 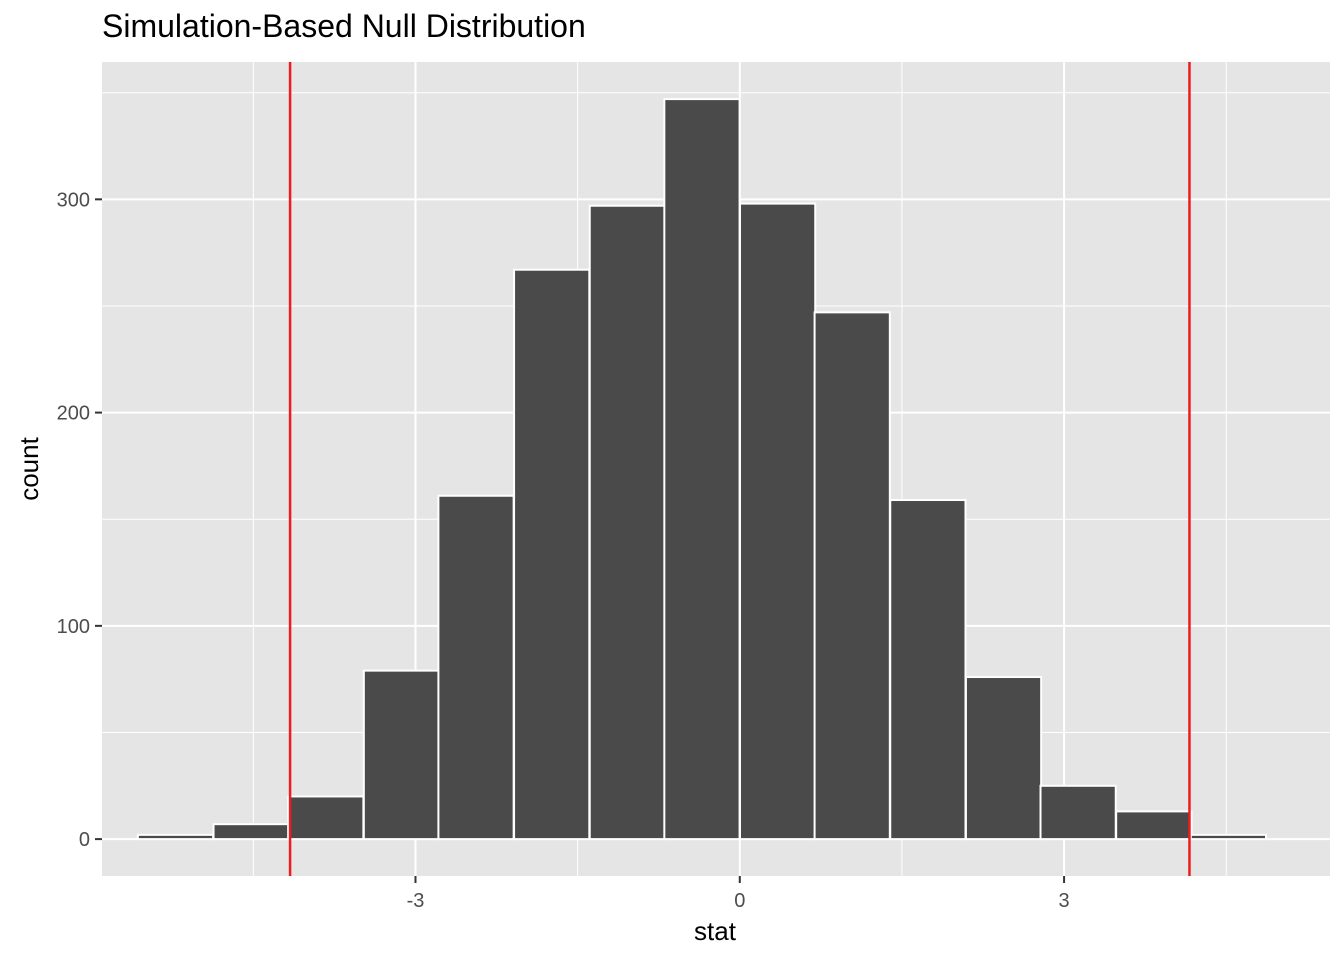 What do you see at coordinates (416, 901) in the screenshot?
I see `x-tick-label: -3` at bounding box center [416, 901].